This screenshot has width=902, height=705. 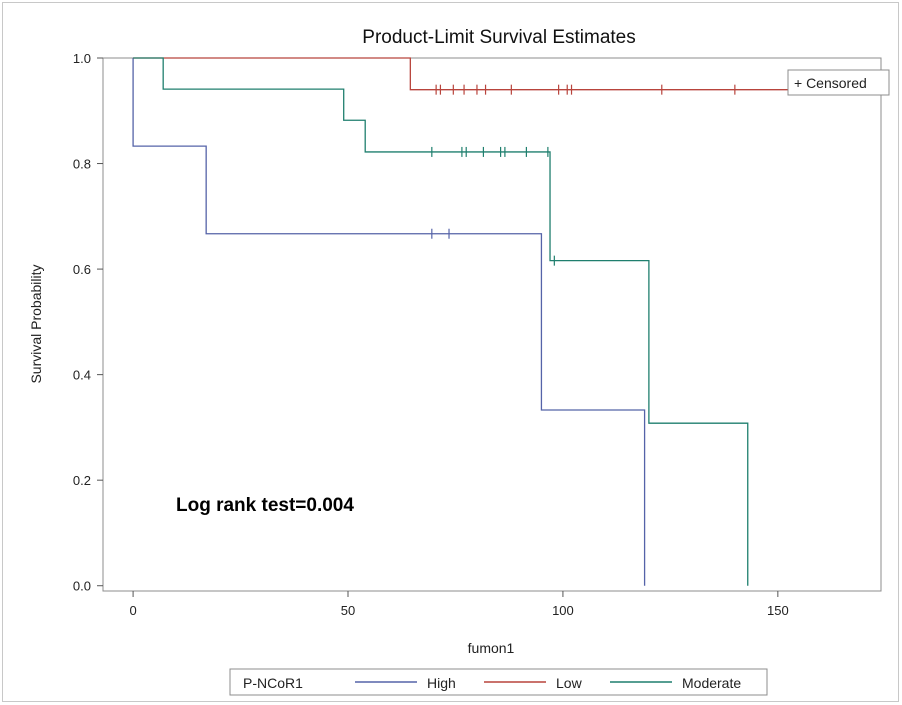 What do you see at coordinates (82, 375) in the screenshot?
I see `y-tick-label: 0.4` at bounding box center [82, 375].